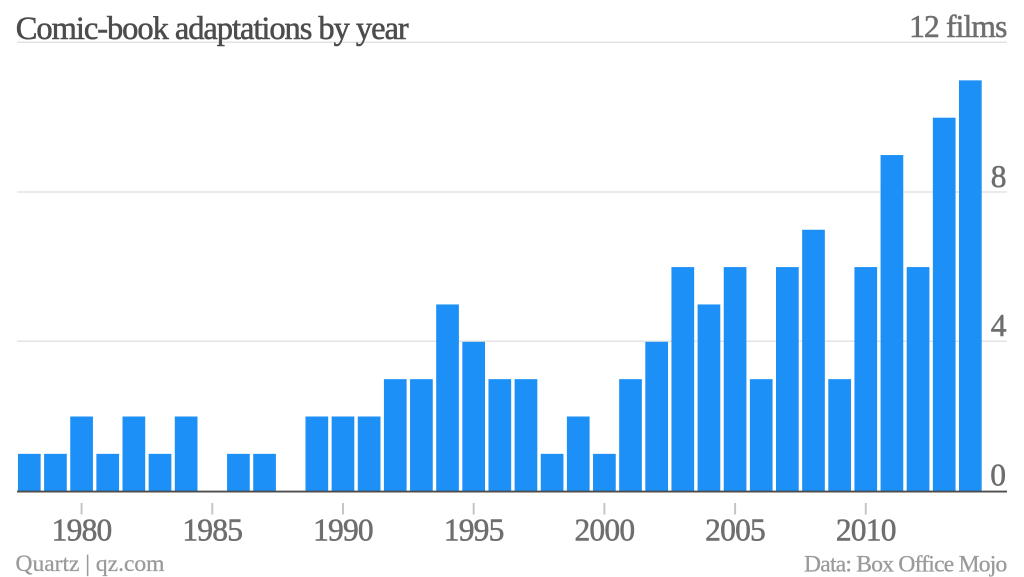 This screenshot has height=577, width=1024. Describe the element at coordinates (343, 530) in the screenshot. I see `svg-text: 1990` at that location.